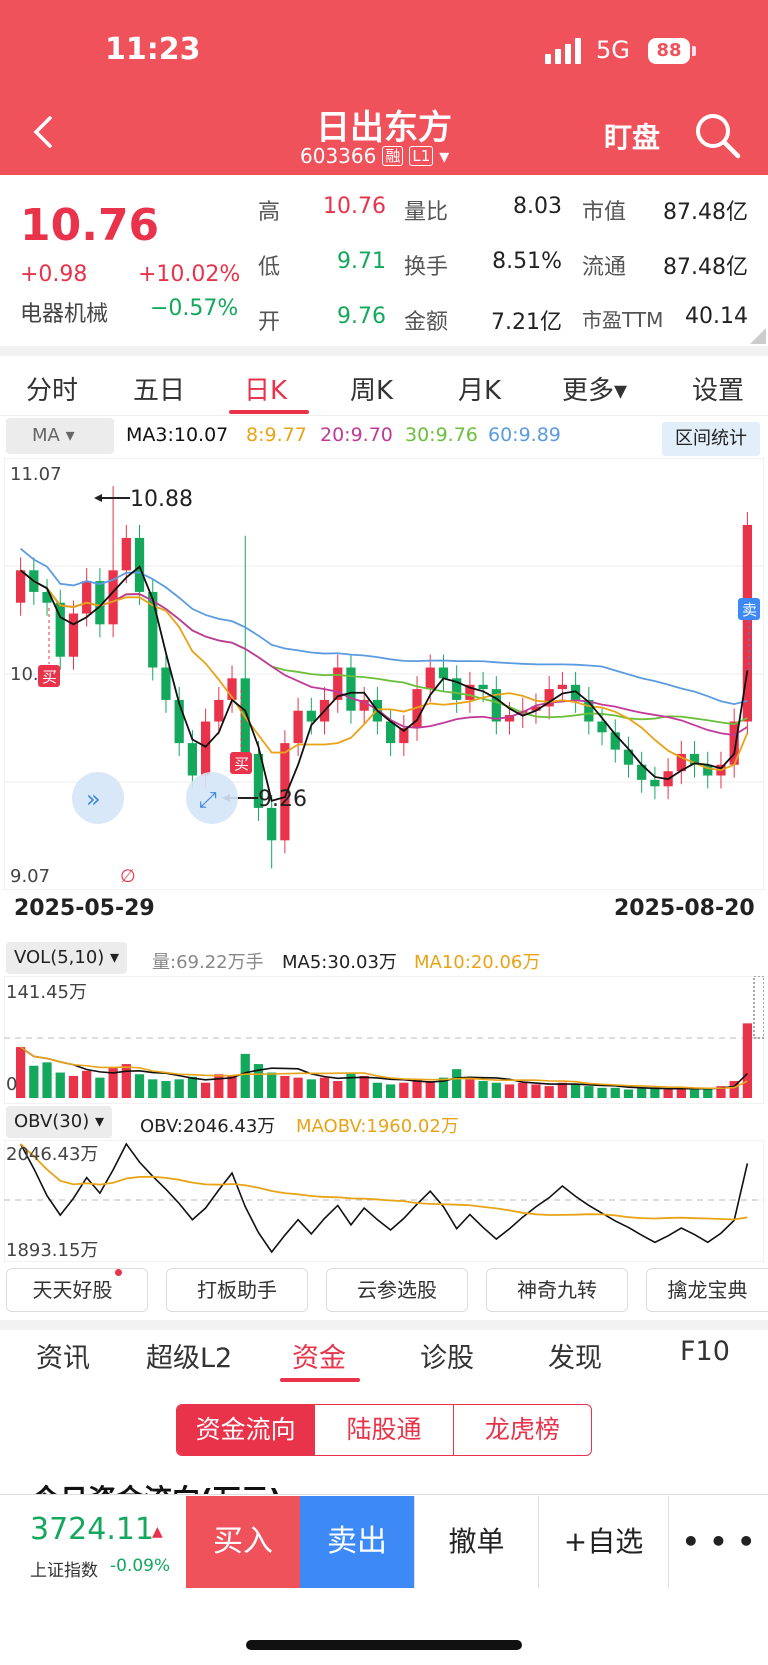  Describe the element at coordinates (52, 1154) in the screenshot. I see `obv-y-top: 2046.43万` at that location.